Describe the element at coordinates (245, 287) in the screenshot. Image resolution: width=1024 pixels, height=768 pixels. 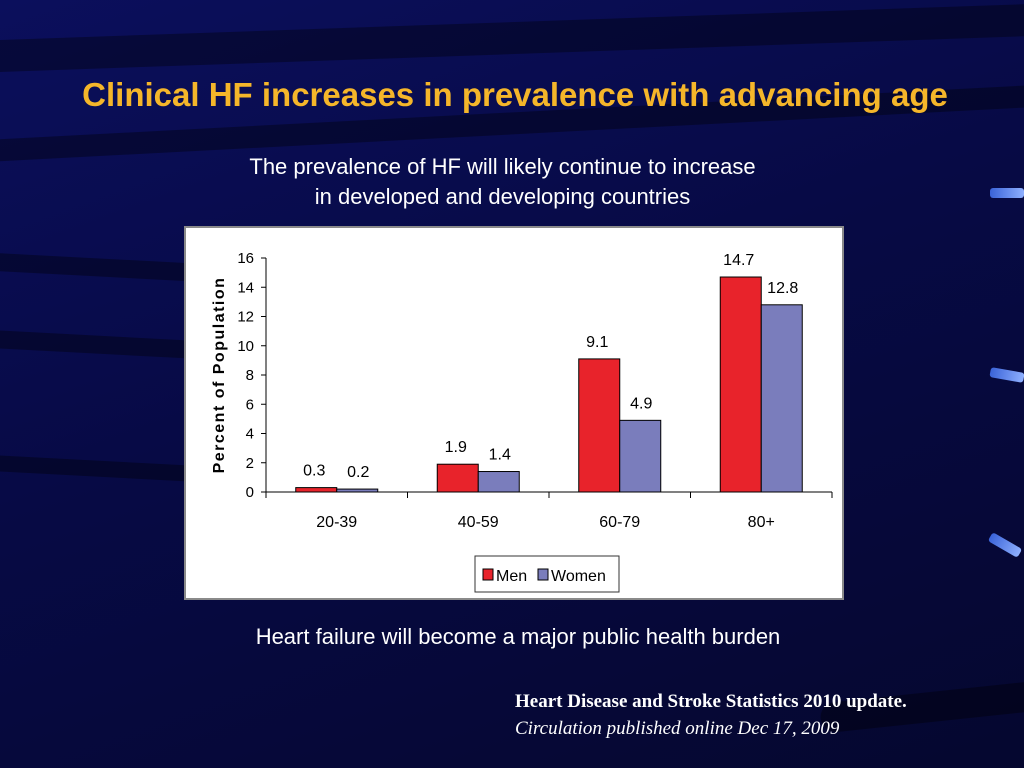
I see `y-tick-label: 14` at that location.